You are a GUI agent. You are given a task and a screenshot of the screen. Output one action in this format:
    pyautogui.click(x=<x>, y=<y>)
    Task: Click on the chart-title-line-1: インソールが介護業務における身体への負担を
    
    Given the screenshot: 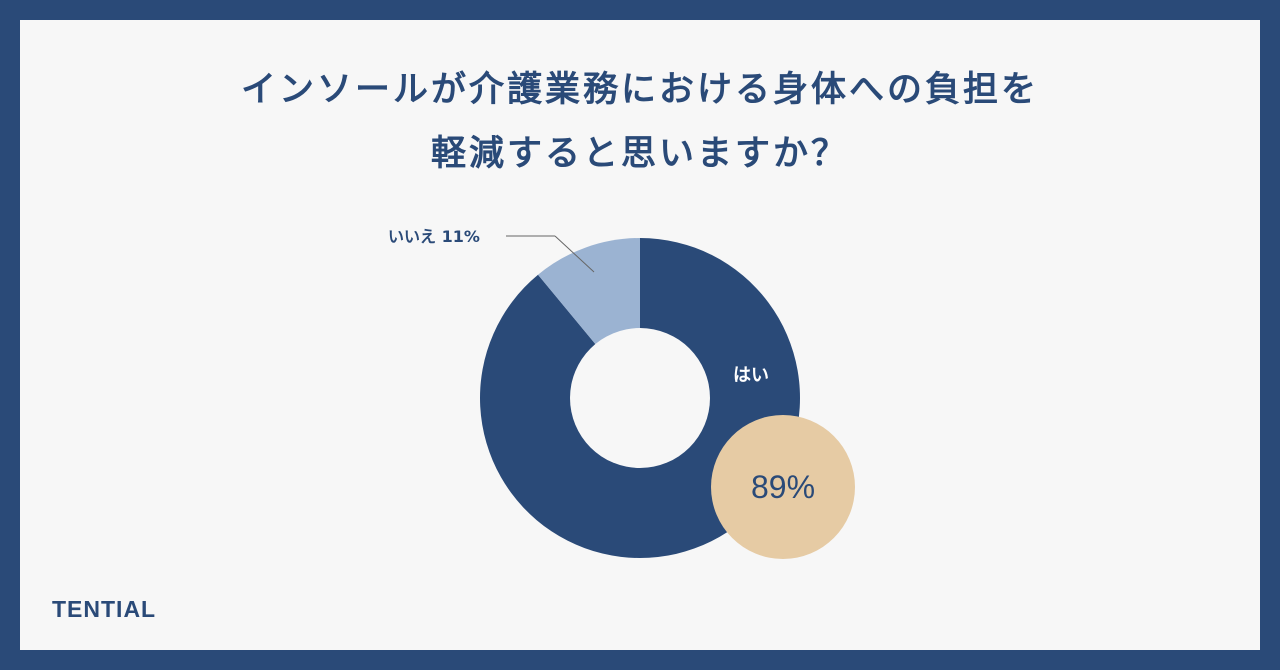 What is the action you would take?
    pyautogui.click(x=639, y=90)
    